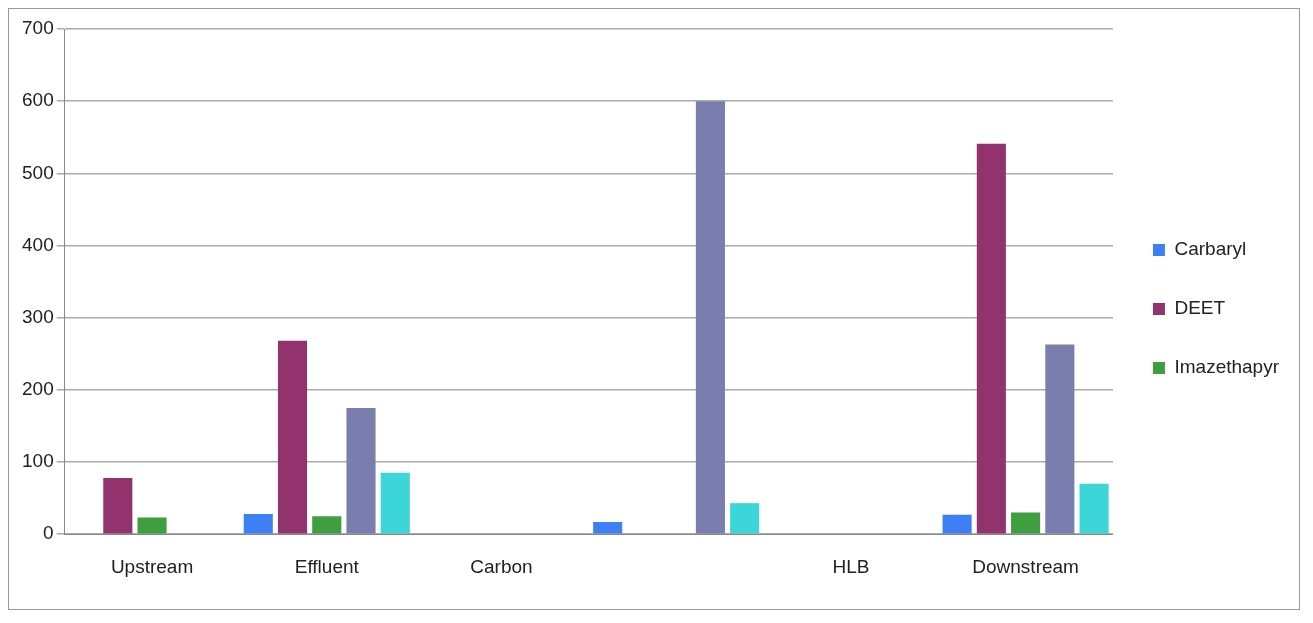 The width and height of the screenshot is (1313, 623). I want to click on y-tick-label: 300, so click(38, 316).